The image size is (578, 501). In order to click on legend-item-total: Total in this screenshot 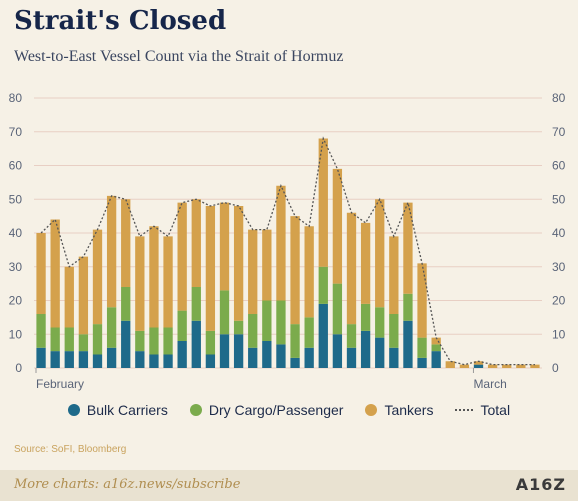, I will do `click(482, 410)`.